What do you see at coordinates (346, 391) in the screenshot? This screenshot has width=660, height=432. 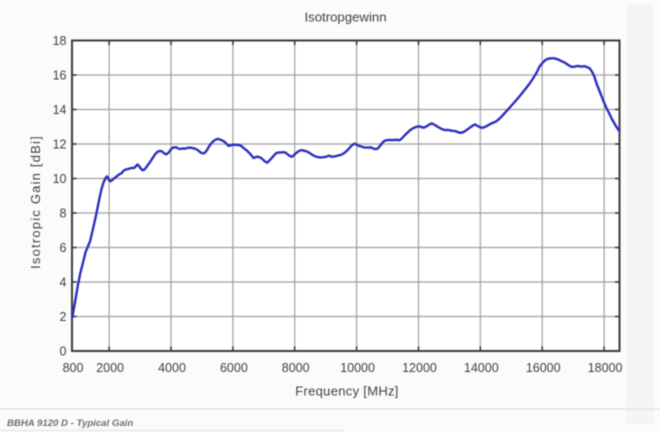 I see `svg-text: Frequency [MHz]` at bounding box center [346, 391].